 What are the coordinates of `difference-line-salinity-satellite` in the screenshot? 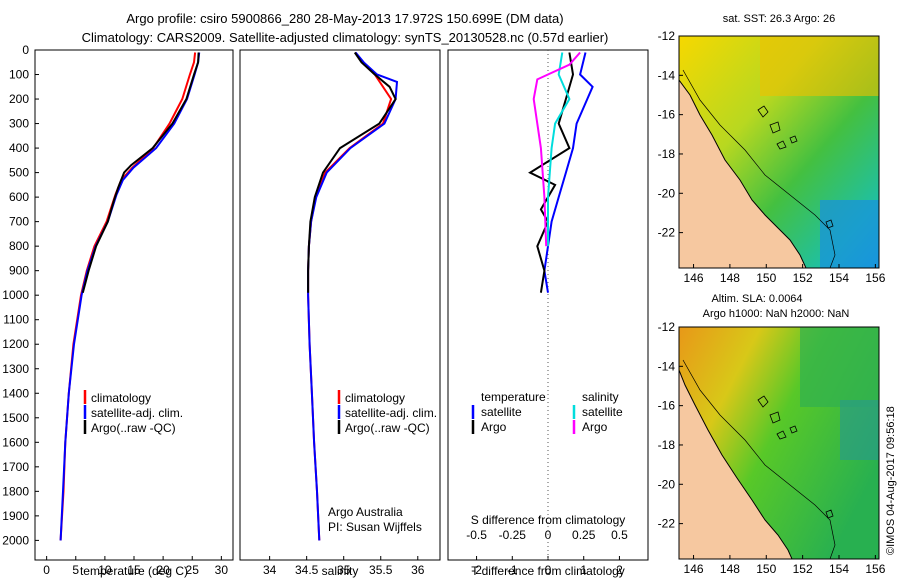 It's located at (559, 149).